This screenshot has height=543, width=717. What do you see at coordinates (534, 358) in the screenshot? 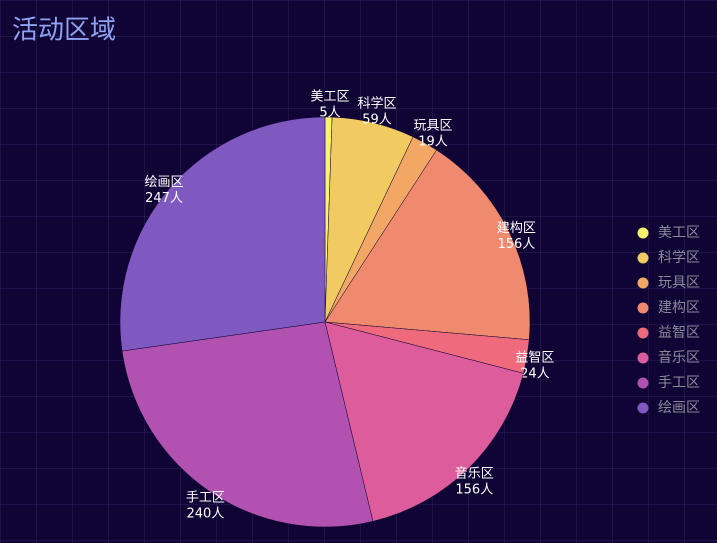
I see `data-label: 益智区` at bounding box center [534, 358].